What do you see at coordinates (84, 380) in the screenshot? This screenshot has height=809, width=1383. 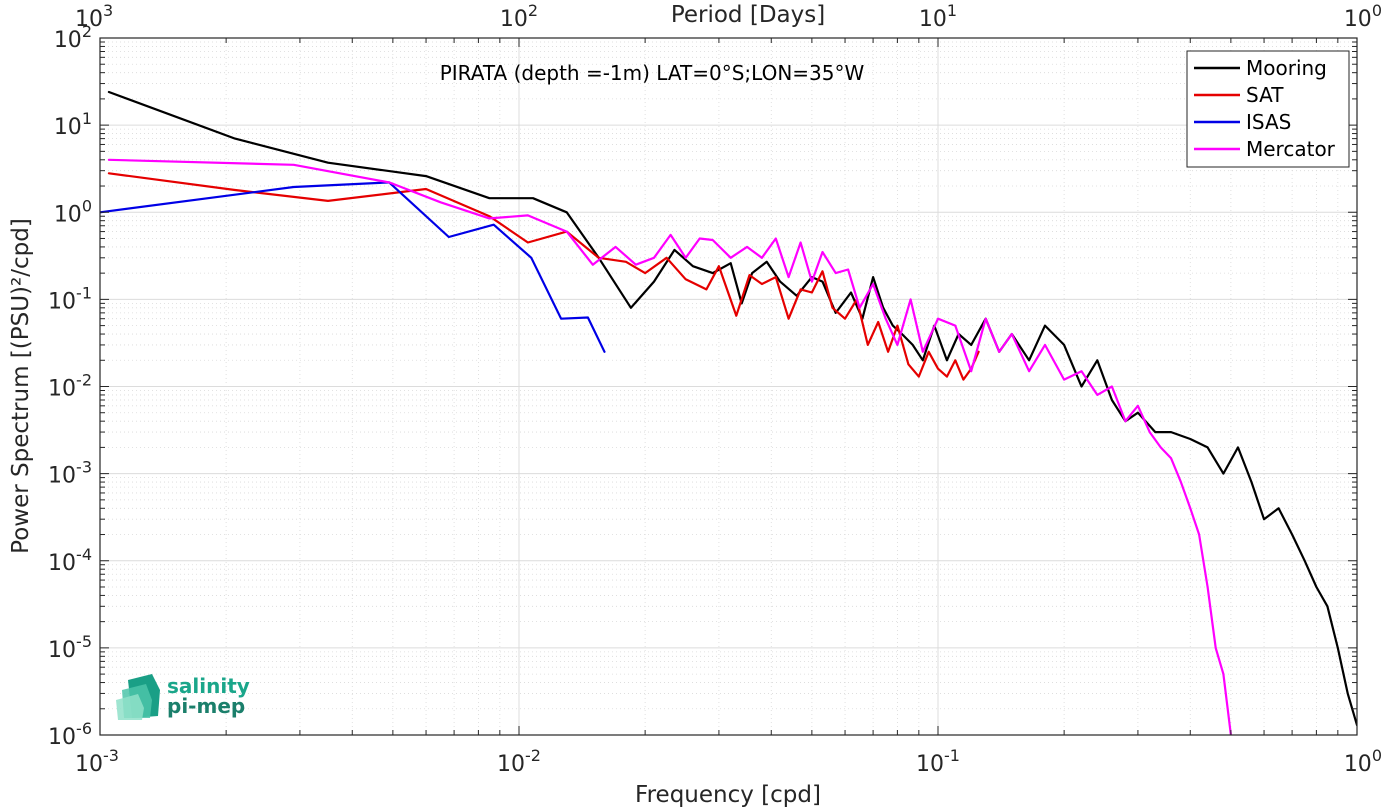 I see `y-tick-label-exponent: -2` at bounding box center [84, 380].